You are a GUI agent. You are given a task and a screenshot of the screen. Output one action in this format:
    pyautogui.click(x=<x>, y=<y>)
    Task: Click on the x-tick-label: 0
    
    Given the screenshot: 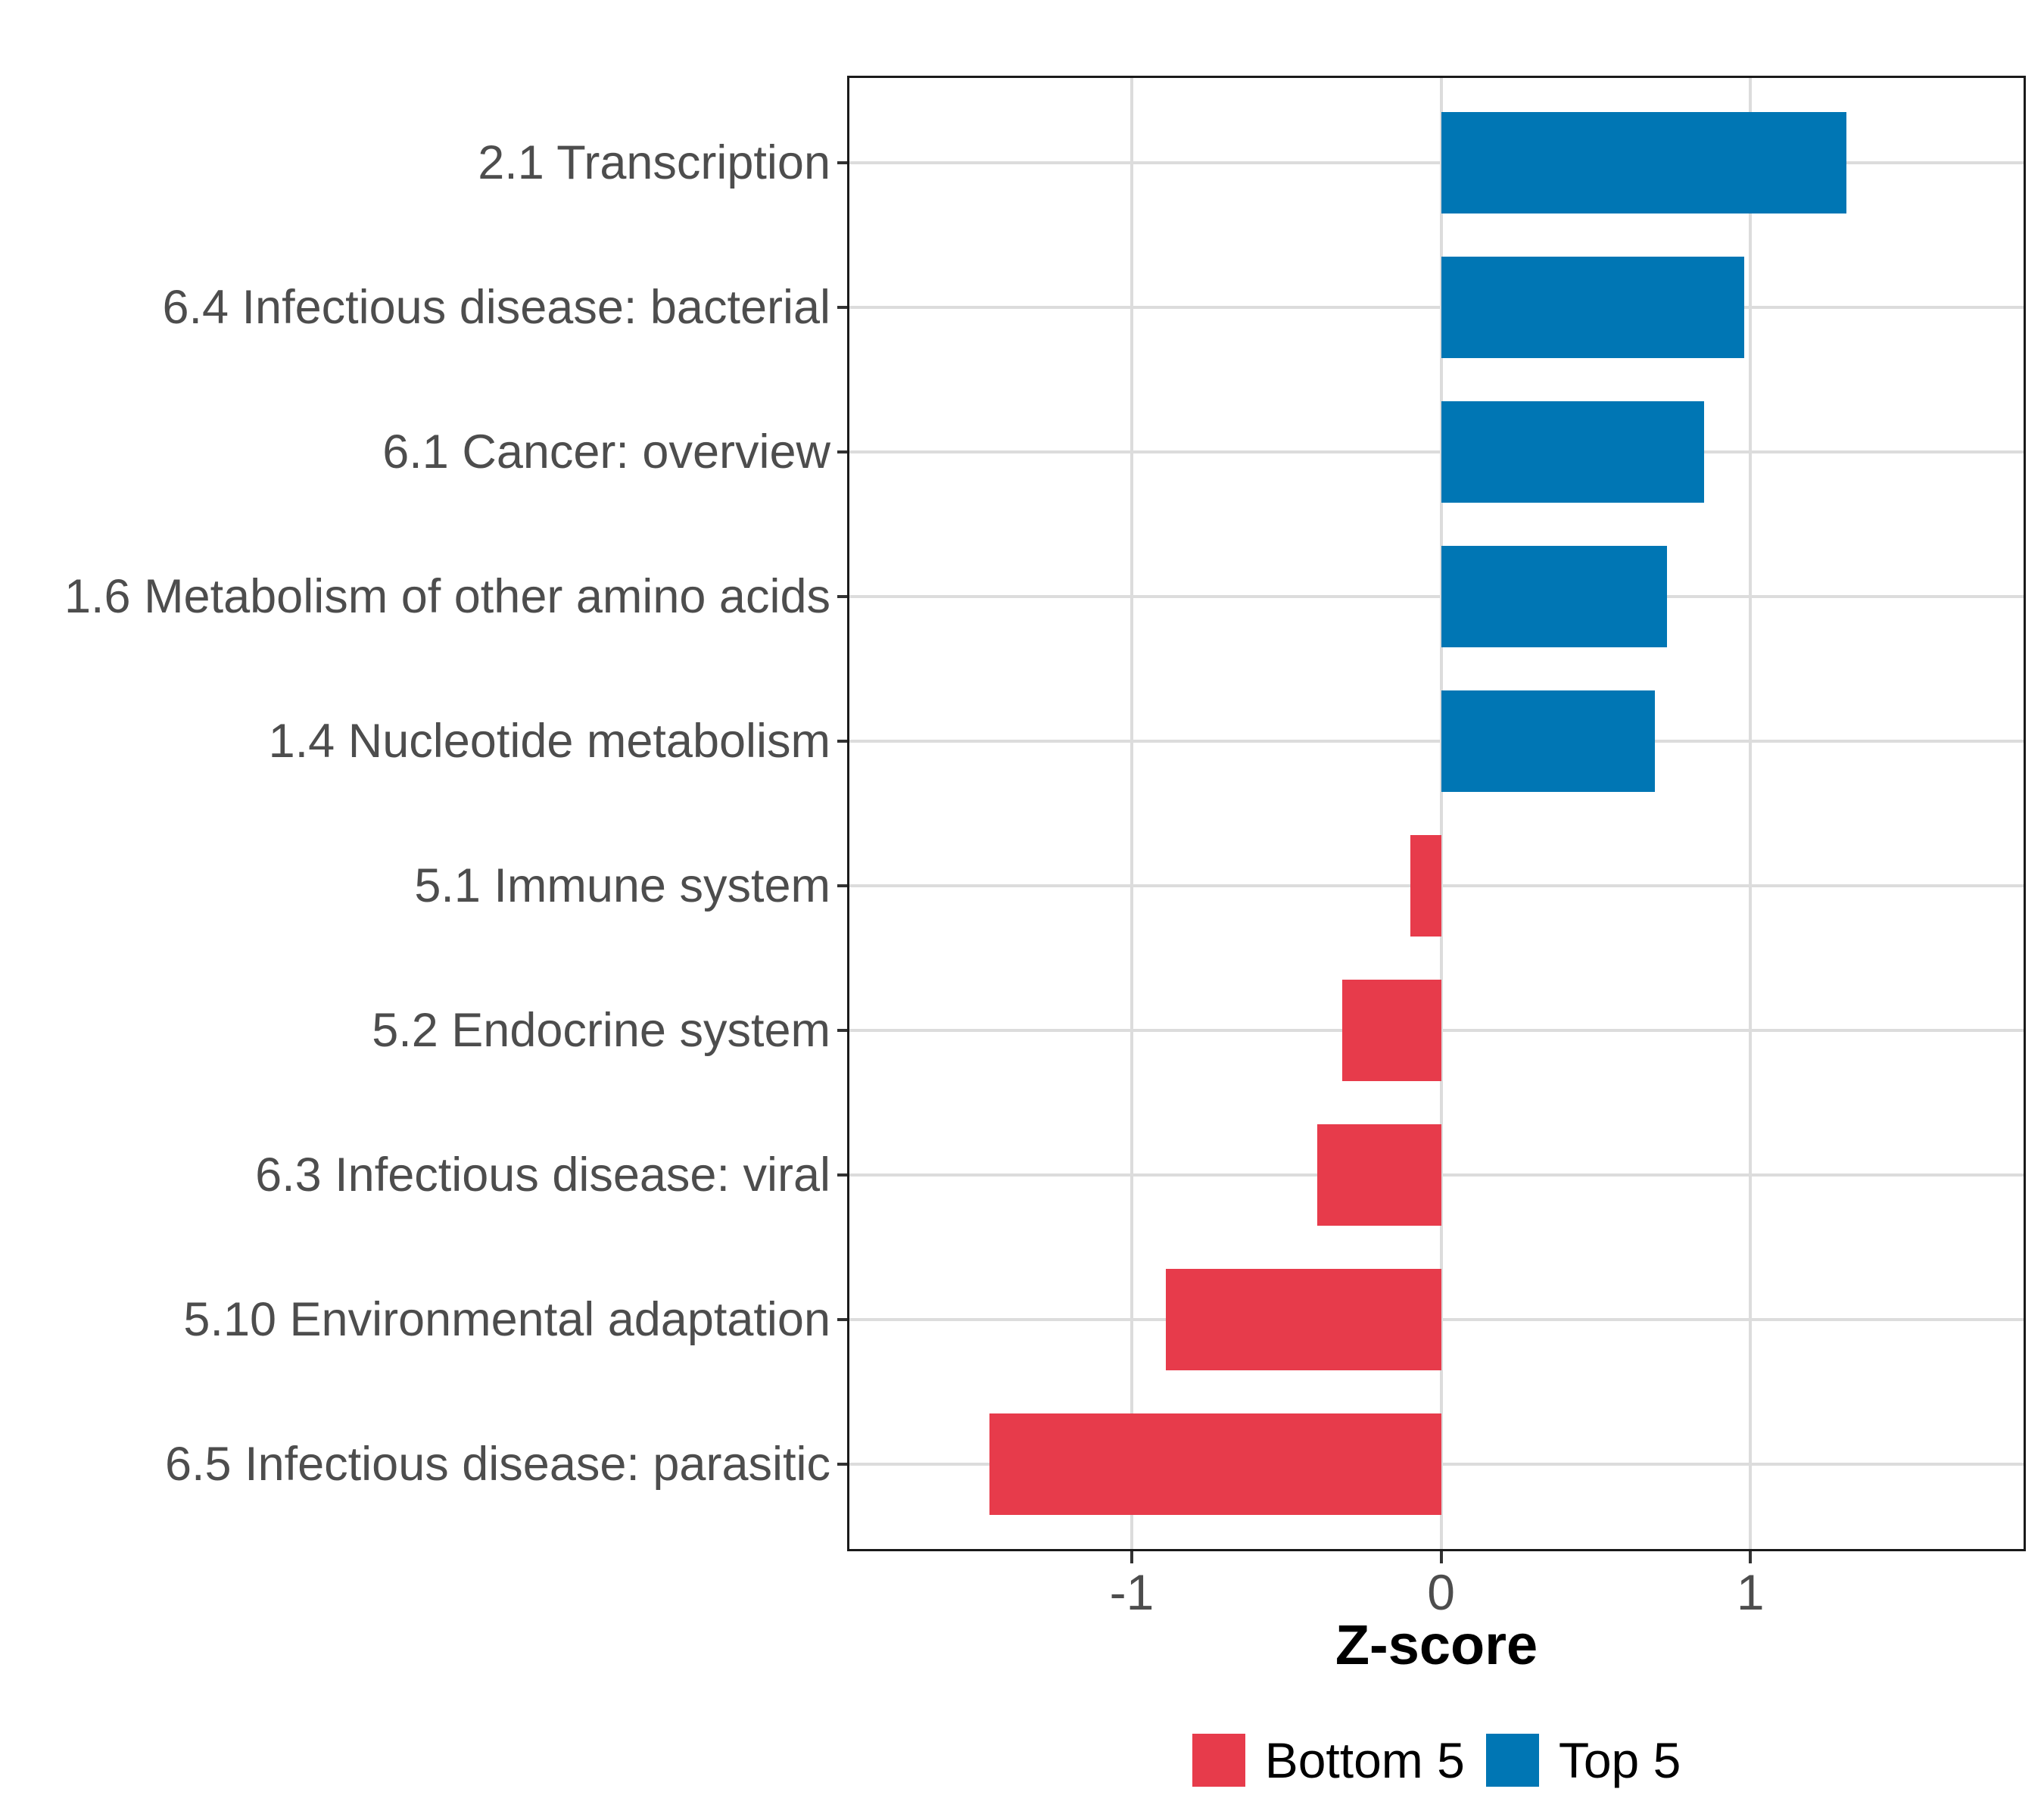 What is the action you would take?
    pyautogui.click(x=1441, y=1592)
    